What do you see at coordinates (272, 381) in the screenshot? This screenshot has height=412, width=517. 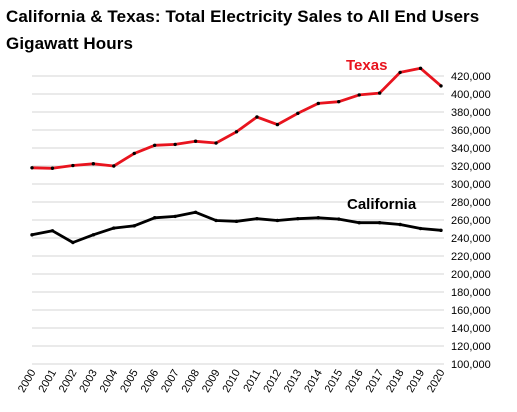 I see `x-tick-label: 2012` at bounding box center [272, 381].